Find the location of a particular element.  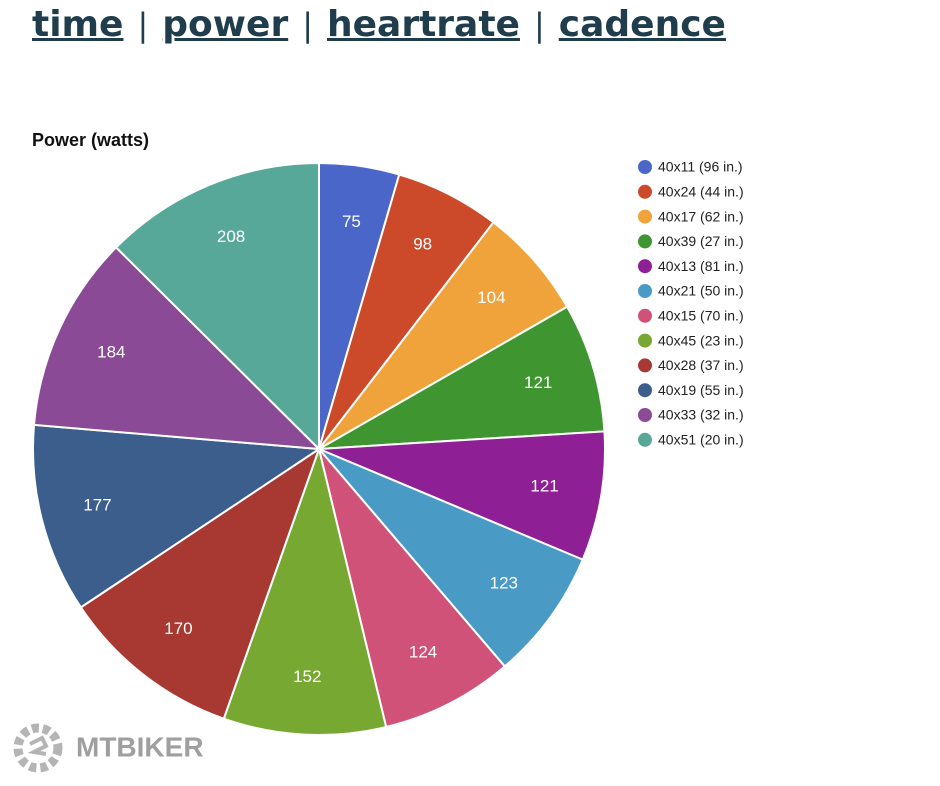

data-label: 184 is located at coordinates (111, 351).